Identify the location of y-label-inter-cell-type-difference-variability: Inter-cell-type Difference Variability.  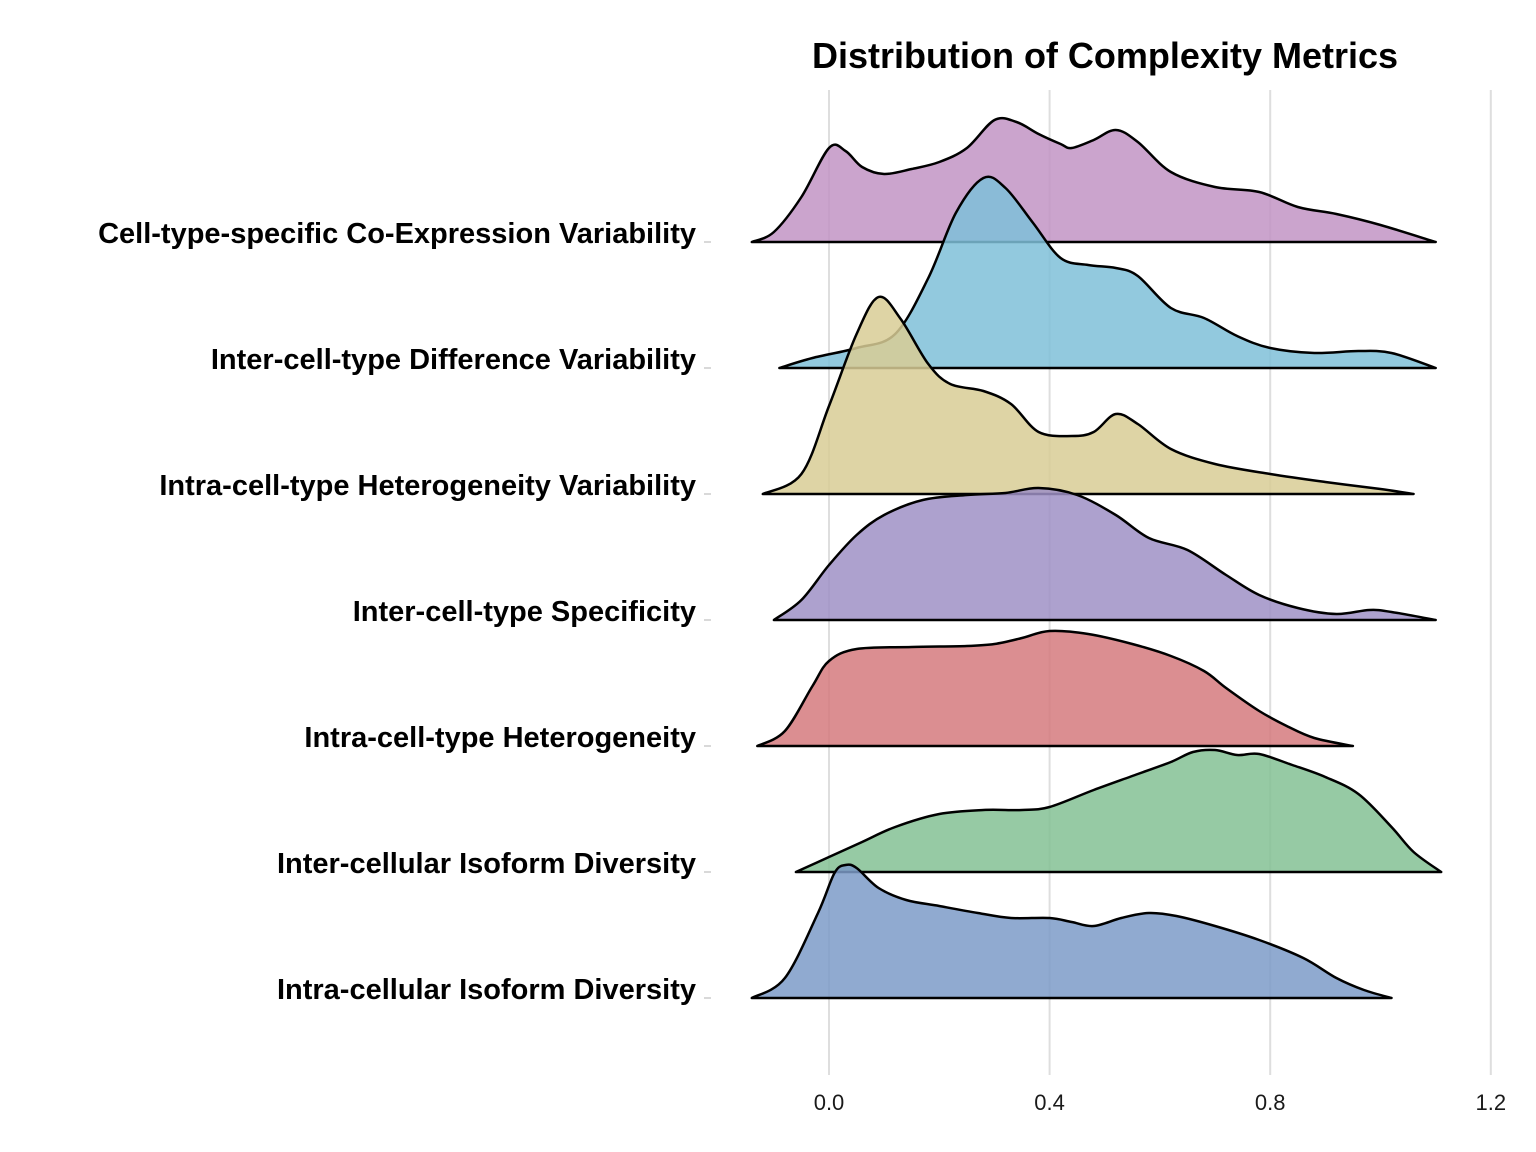
(453, 360).